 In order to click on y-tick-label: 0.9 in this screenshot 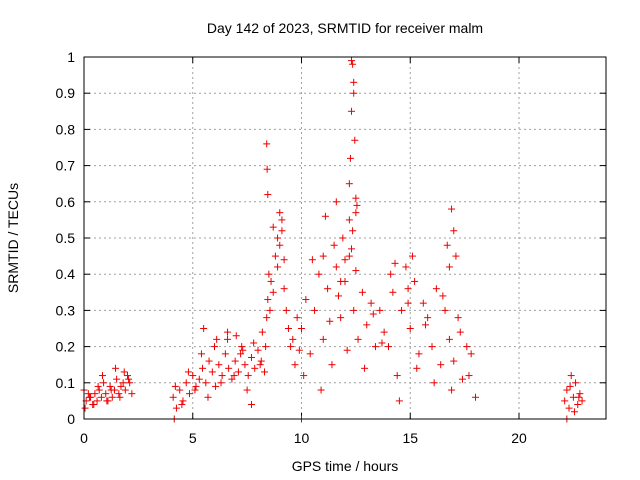, I will do `click(66, 93)`.